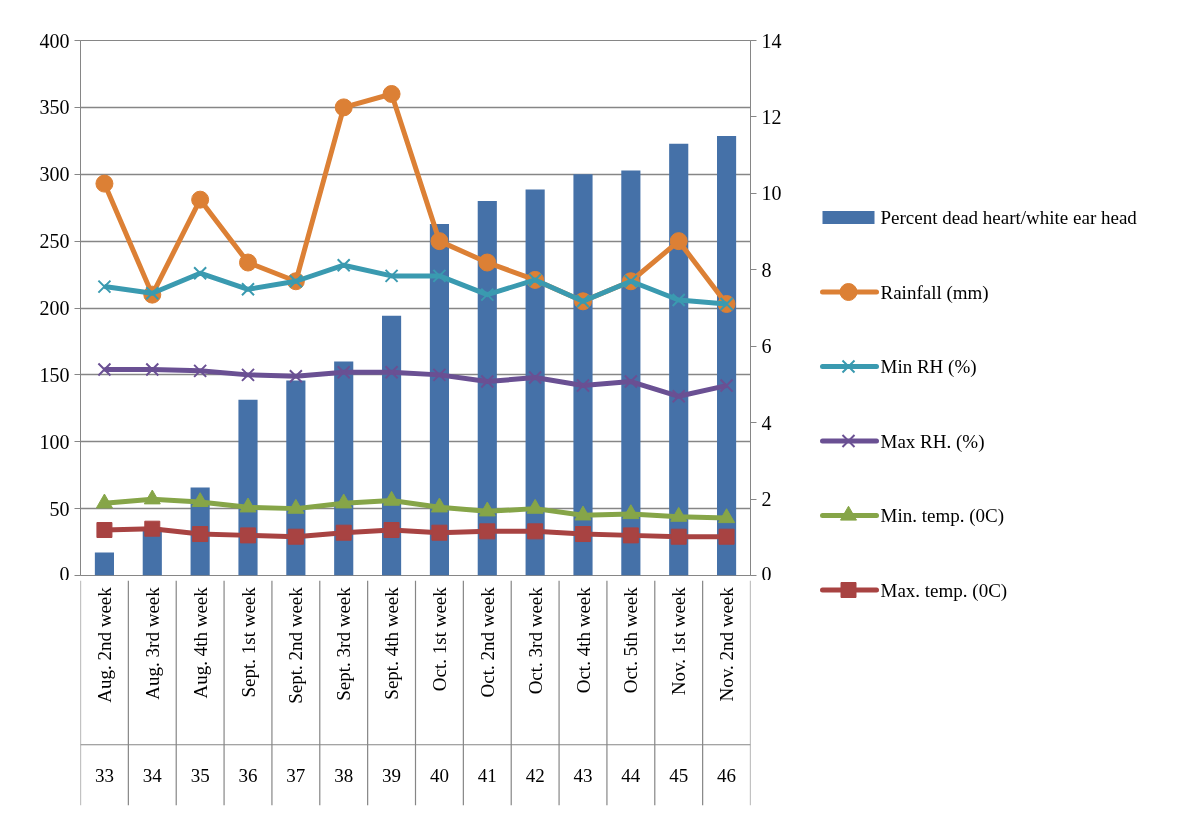 Image resolution: width=1200 pixels, height=814 pixels. I want to click on y-tick-label: 150, so click(54, 374).